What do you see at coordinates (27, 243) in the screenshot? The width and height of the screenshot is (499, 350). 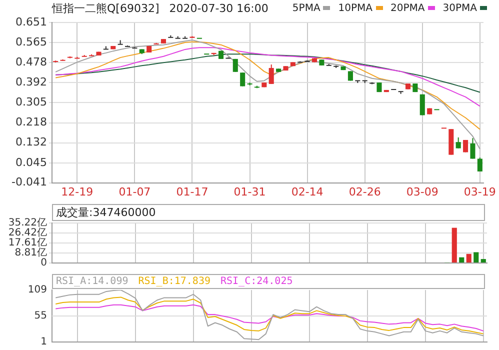 I see `y-tick-label: 17.61亿` at bounding box center [27, 243].